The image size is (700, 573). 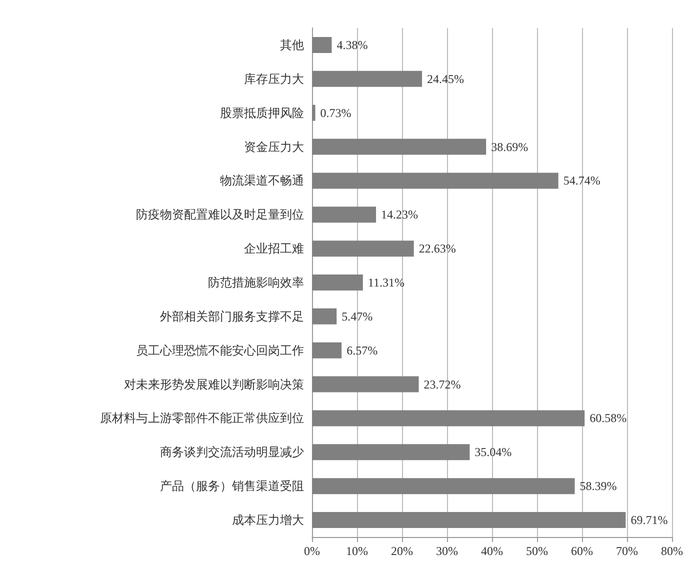 What do you see at coordinates (357, 316) in the screenshot?
I see `data-label: 5.47%` at bounding box center [357, 316].